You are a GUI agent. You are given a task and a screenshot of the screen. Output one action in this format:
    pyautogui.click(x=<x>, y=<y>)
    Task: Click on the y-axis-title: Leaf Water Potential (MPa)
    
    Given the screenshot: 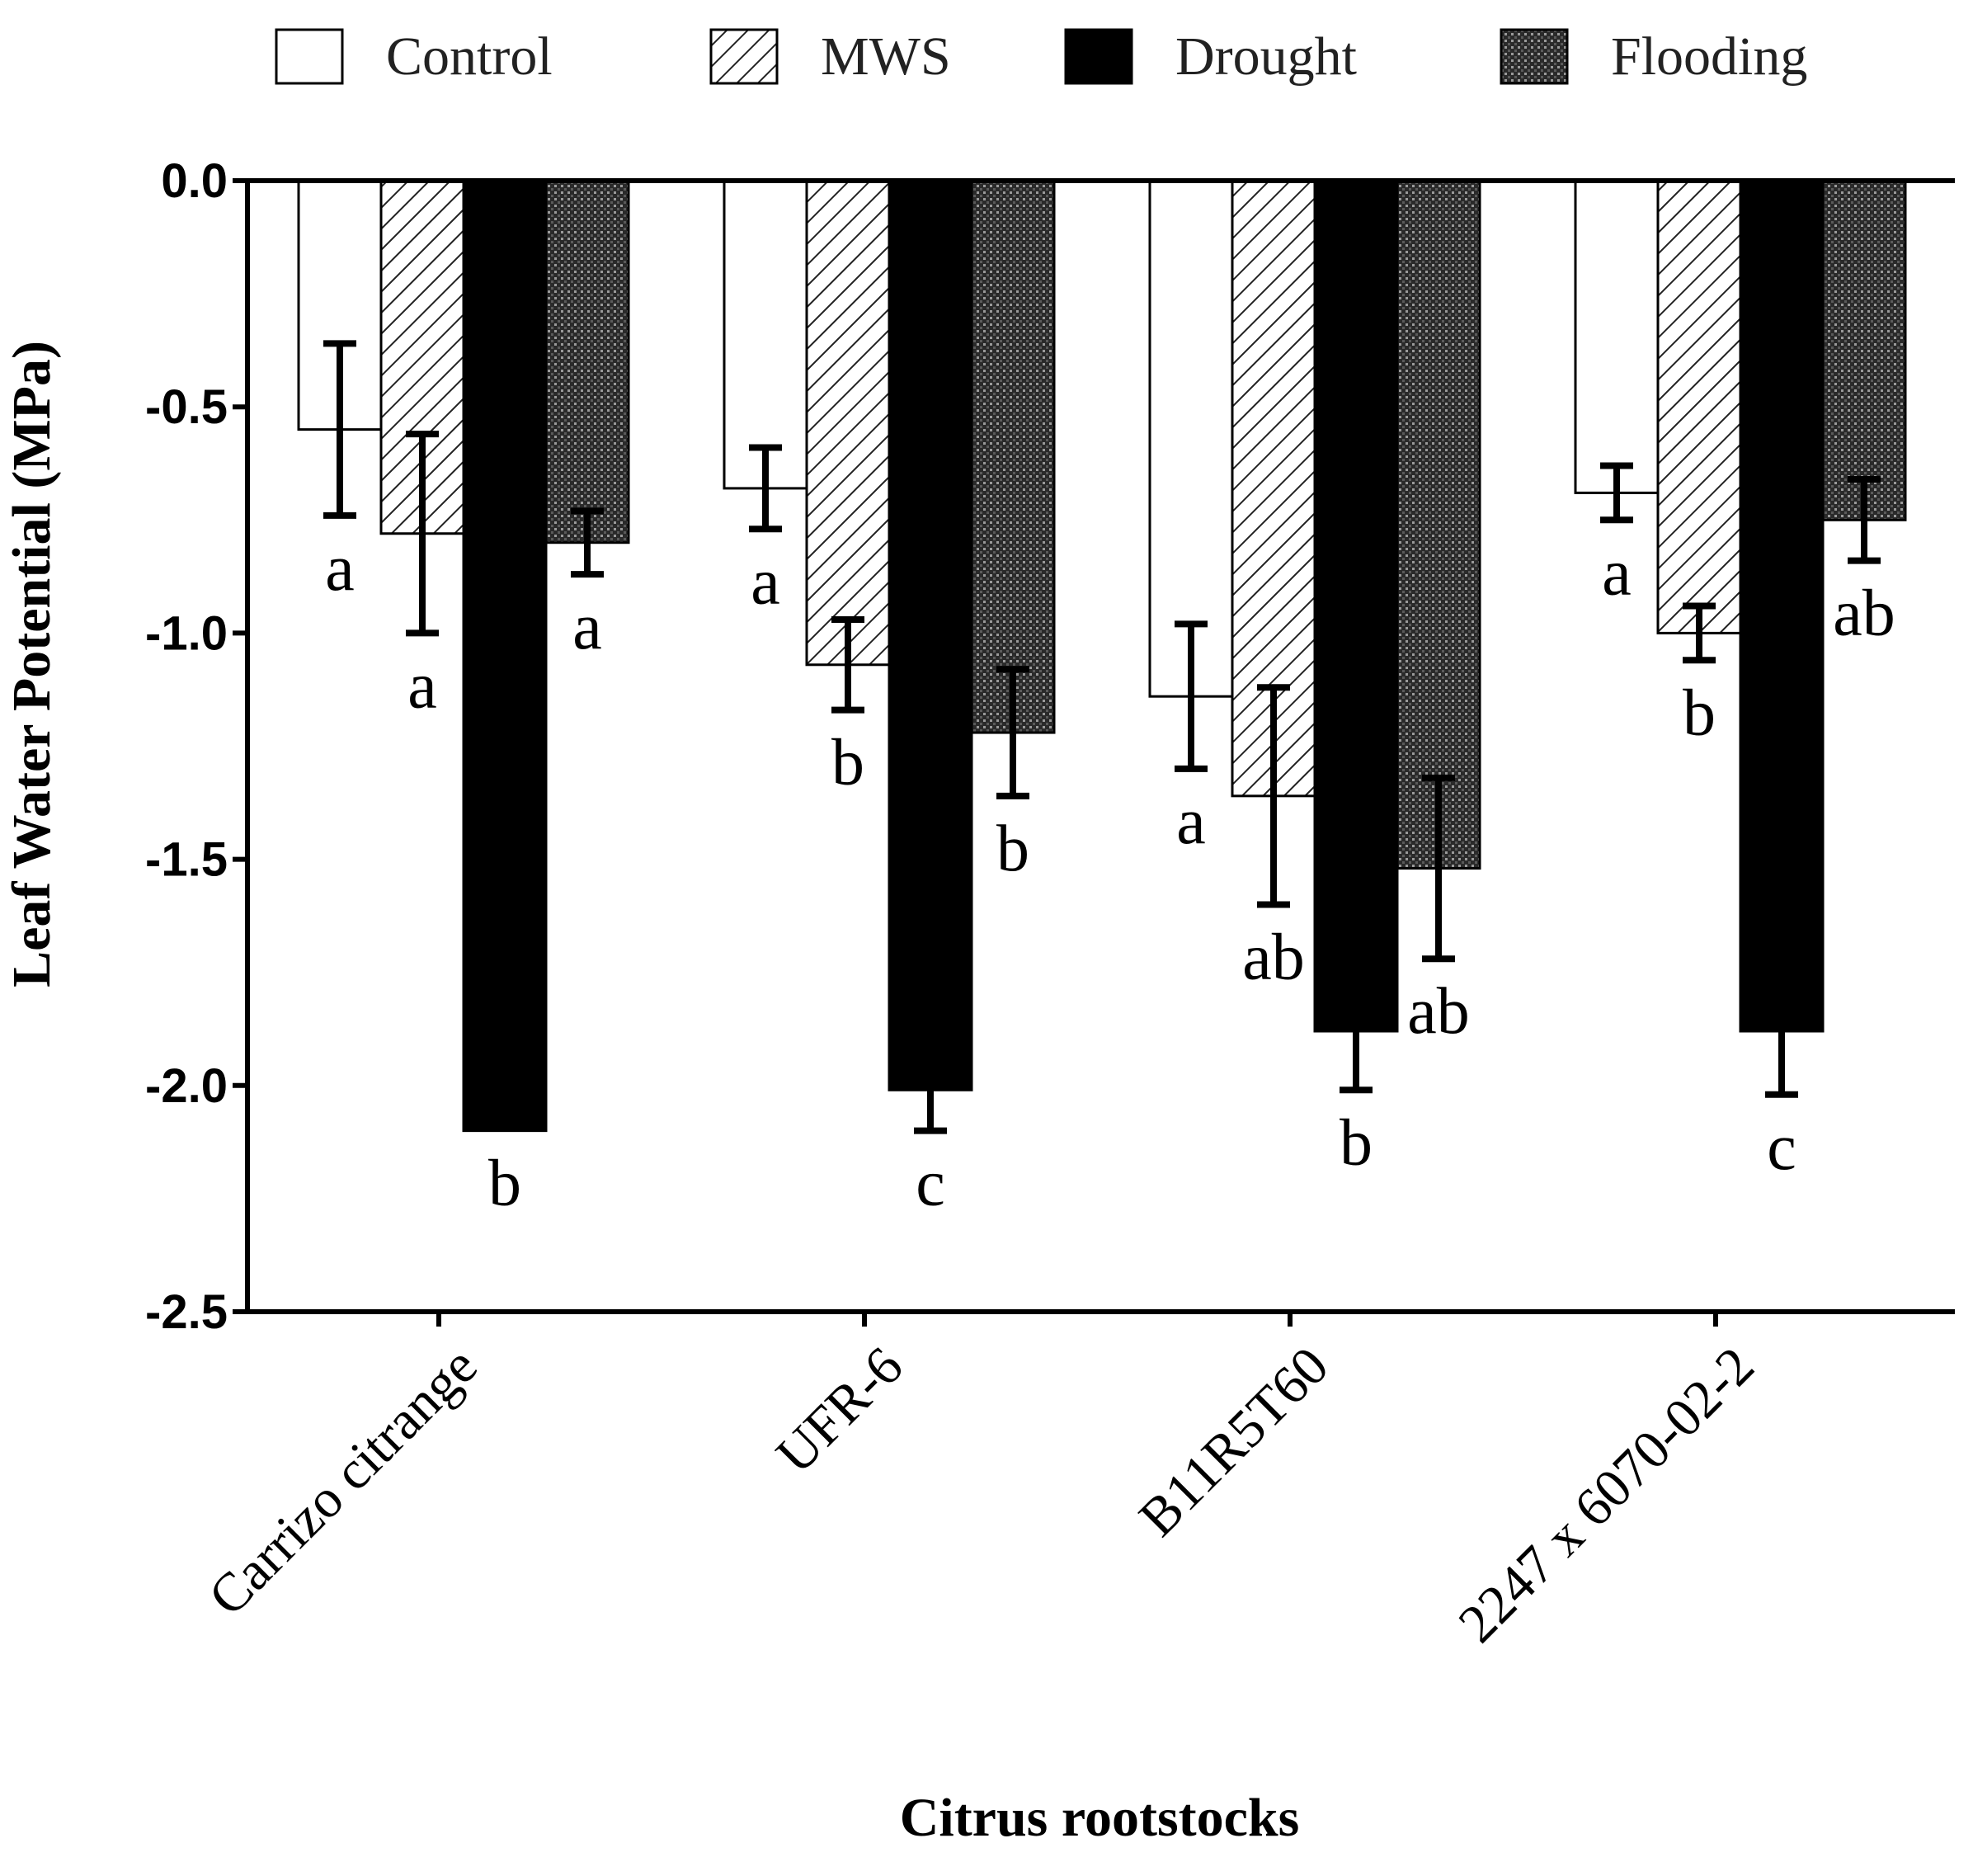 What is the action you would take?
    pyautogui.click(x=32, y=664)
    